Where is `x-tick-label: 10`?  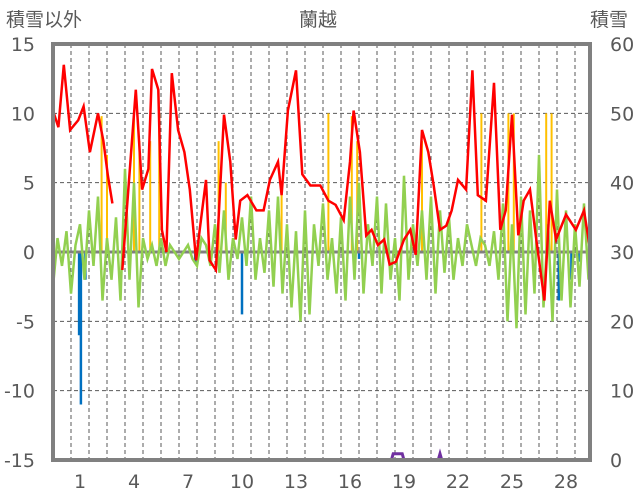 x-tick-label: 10 is located at coordinates (242, 482).